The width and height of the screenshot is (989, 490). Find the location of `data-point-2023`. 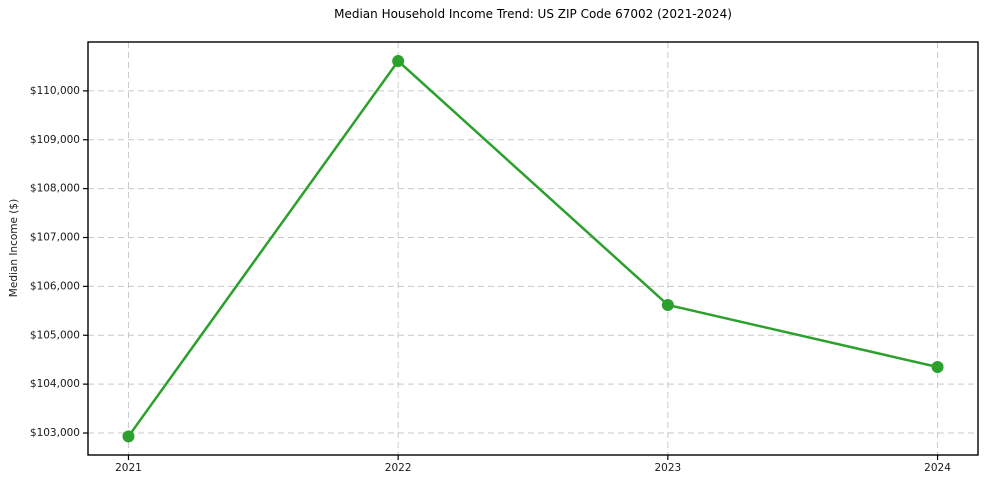

data-point-2023 is located at coordinates (667, 304).